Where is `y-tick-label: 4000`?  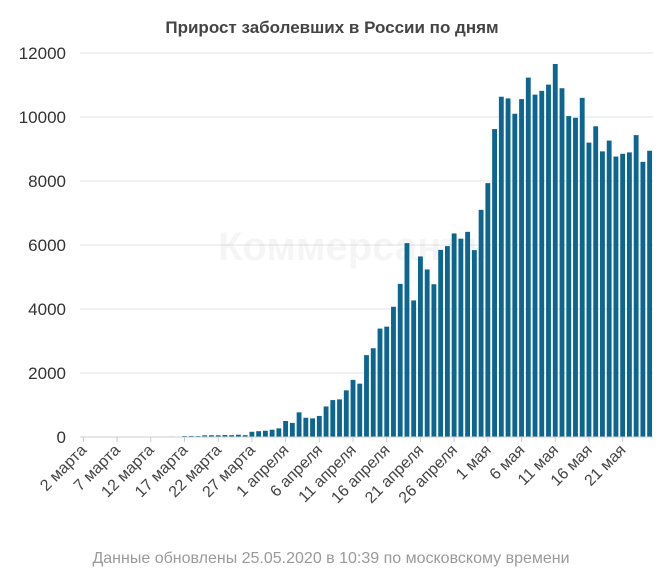 y-tick-label: 4000 is located at coordinates (47, 309).